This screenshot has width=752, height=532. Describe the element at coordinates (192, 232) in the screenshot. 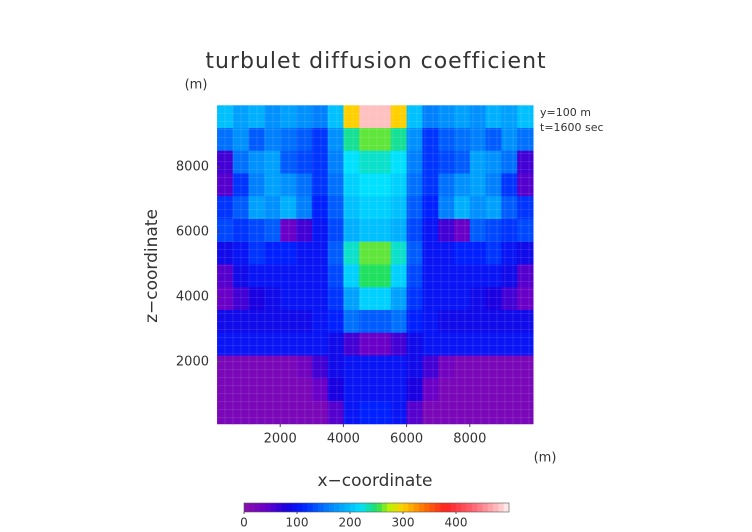

I see `y-tick-label: 6000` at that location.